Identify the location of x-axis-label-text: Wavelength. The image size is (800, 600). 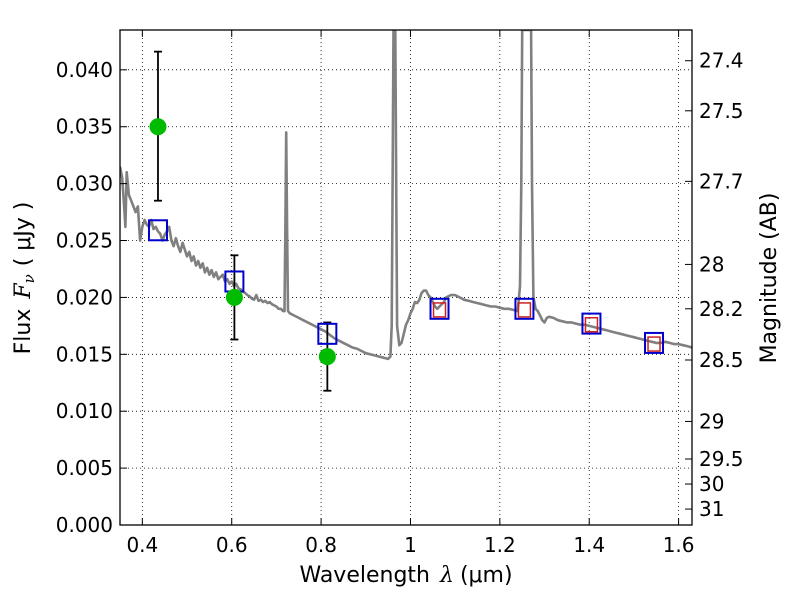
(364, 575).